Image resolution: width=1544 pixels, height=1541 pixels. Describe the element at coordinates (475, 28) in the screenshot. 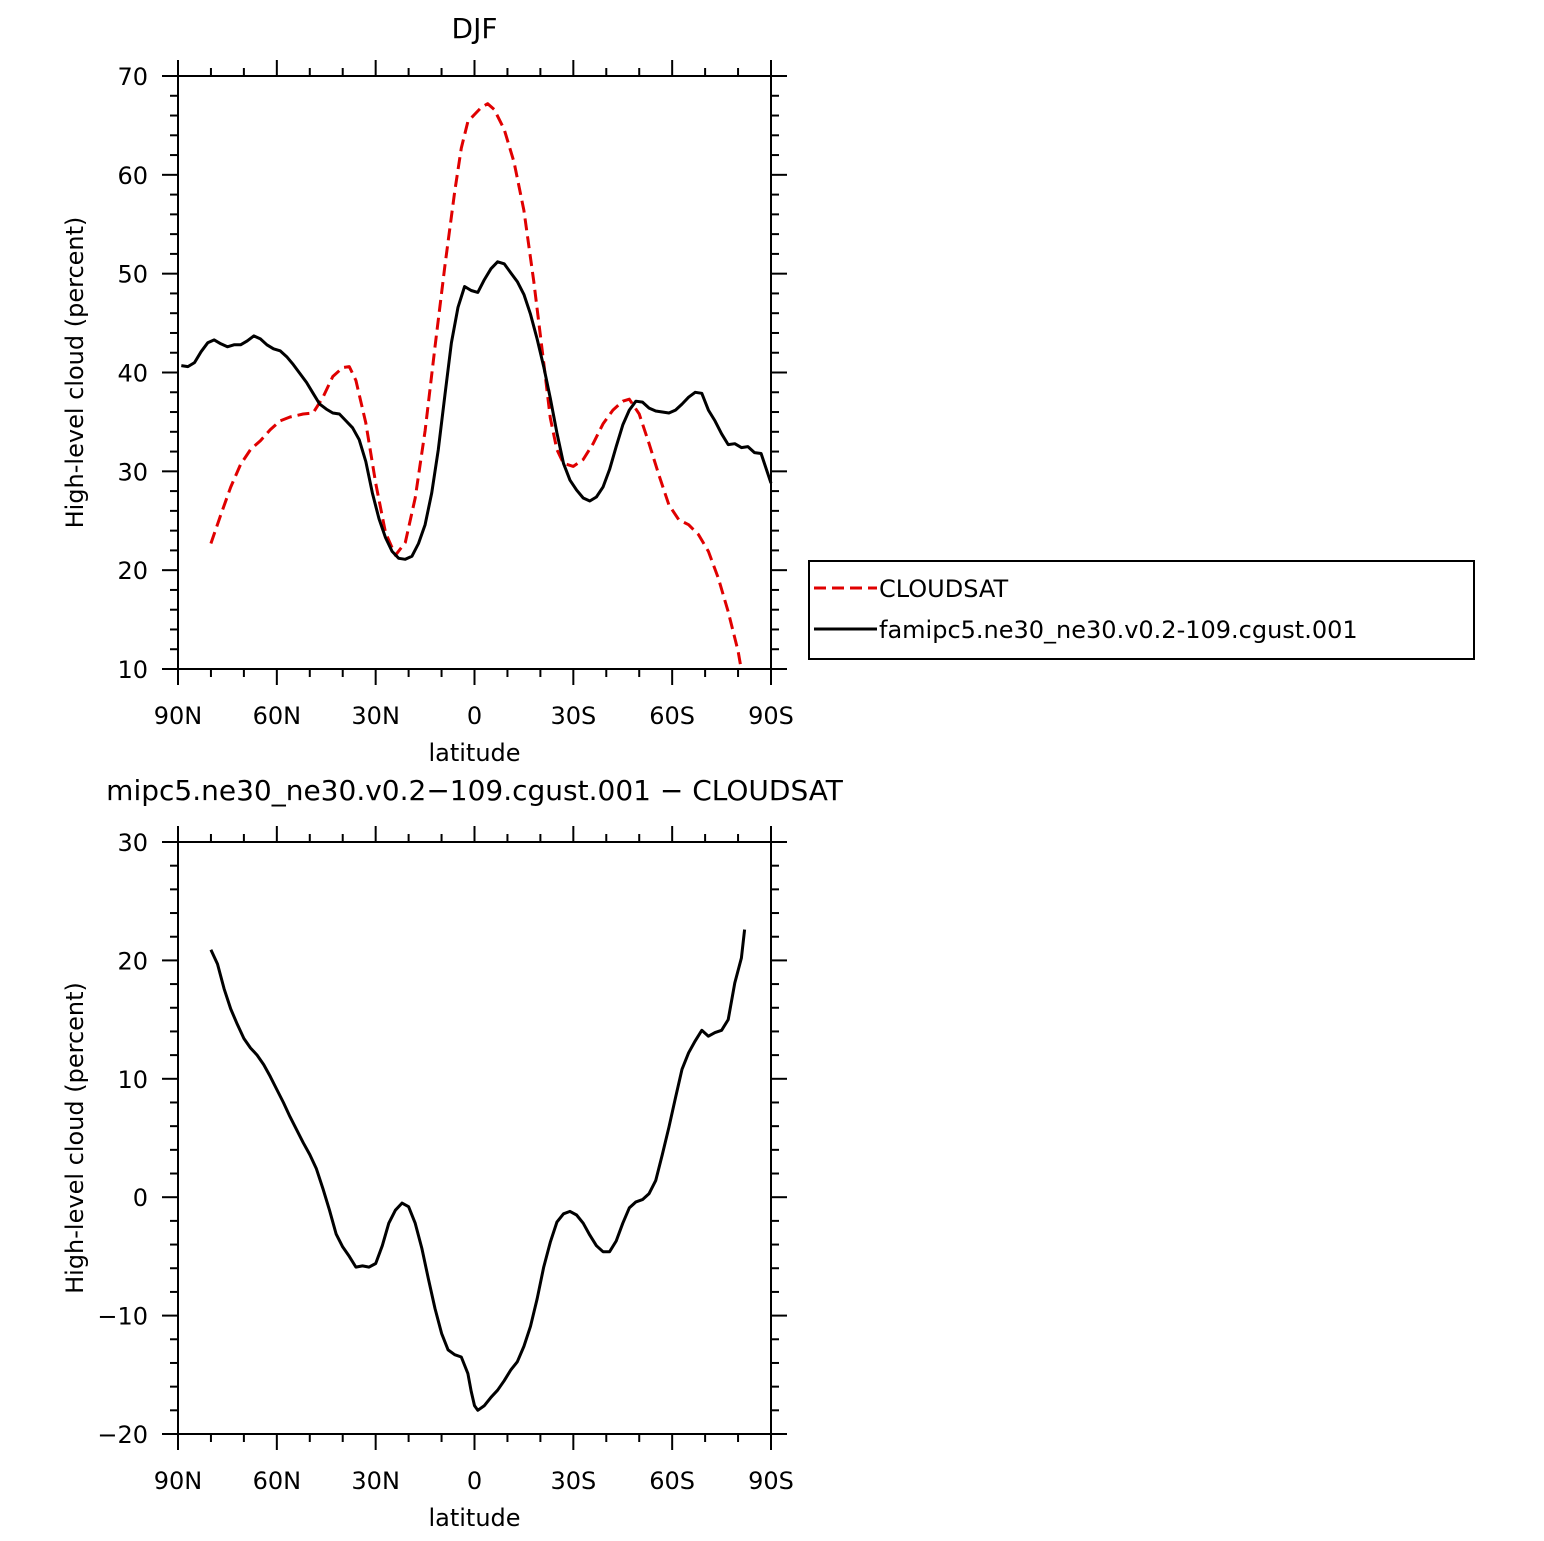

I see `chart-title: DJF` at that location.